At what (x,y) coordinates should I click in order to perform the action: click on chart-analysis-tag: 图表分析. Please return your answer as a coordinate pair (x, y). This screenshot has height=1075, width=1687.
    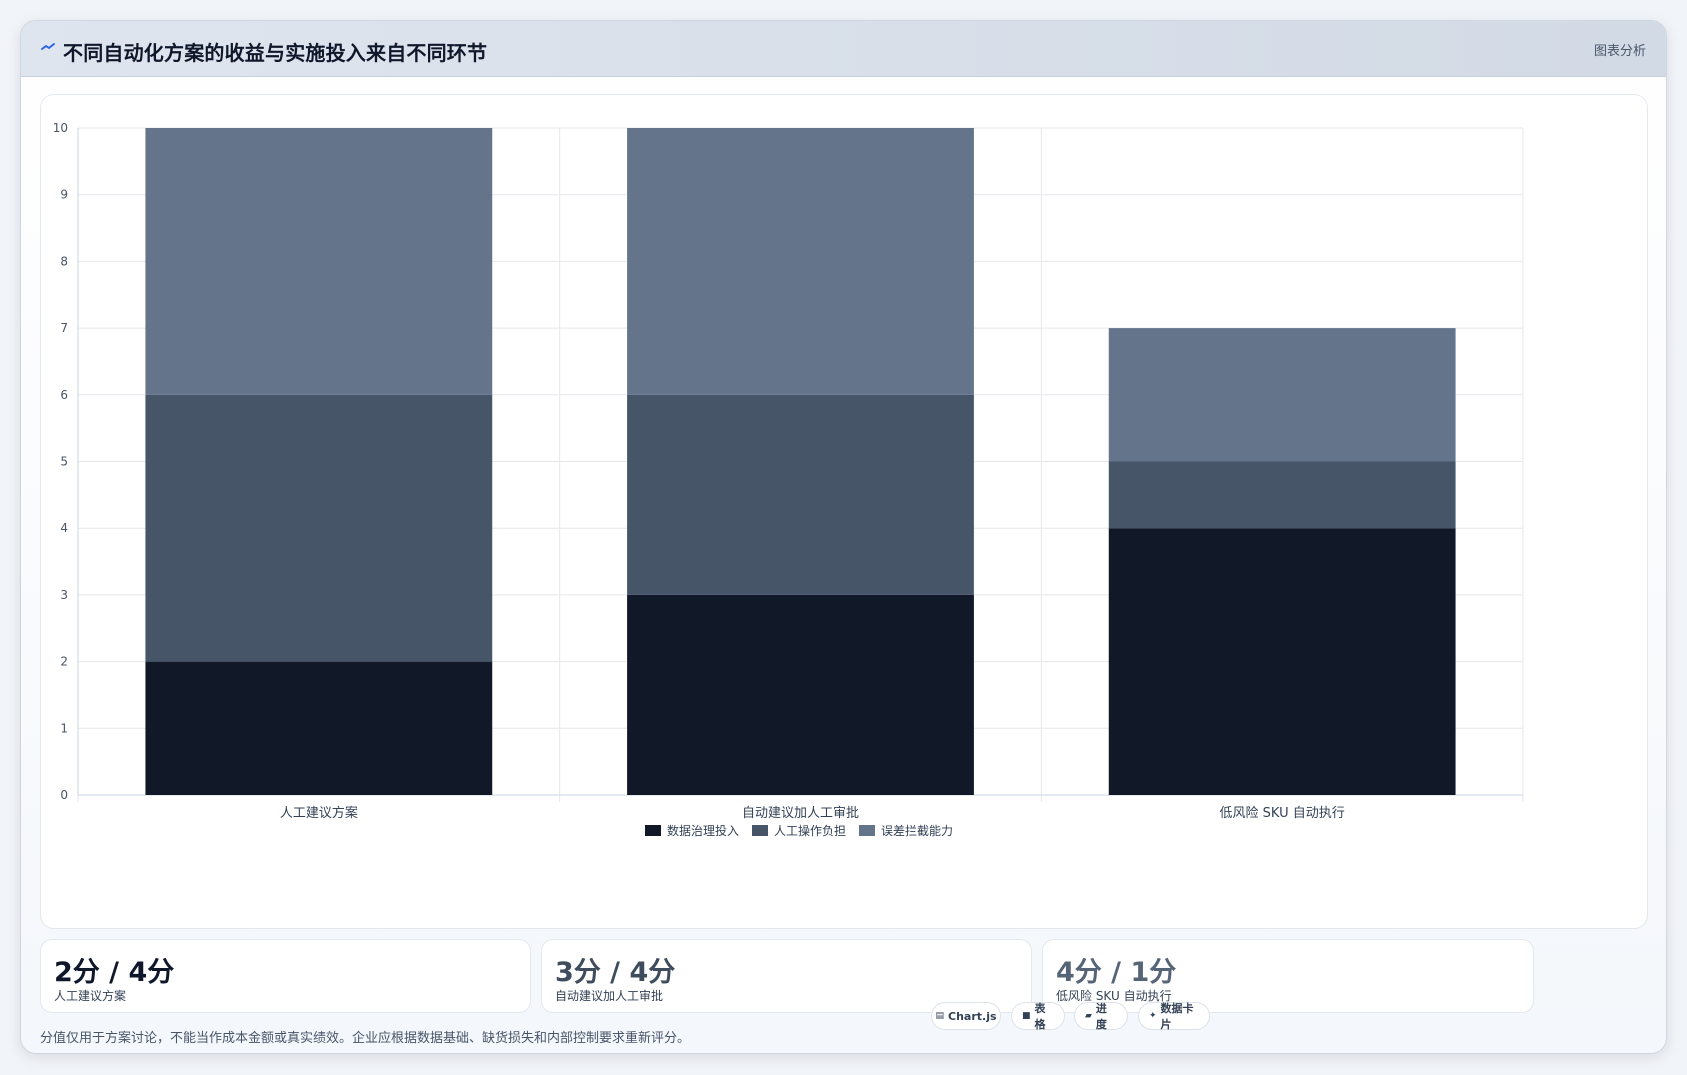
    Looking at the image, I should click on (1619, 51).